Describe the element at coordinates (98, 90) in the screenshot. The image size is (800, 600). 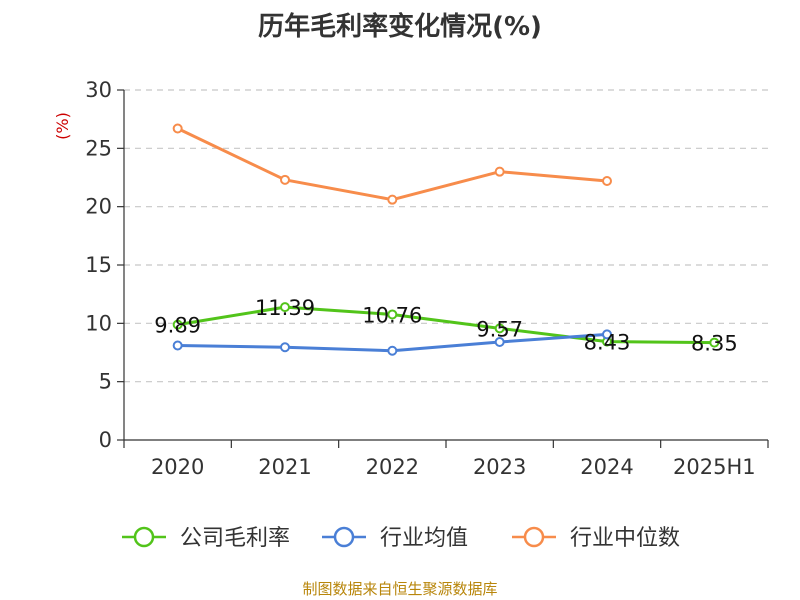
I see `y-tick-label: 30` at that location.